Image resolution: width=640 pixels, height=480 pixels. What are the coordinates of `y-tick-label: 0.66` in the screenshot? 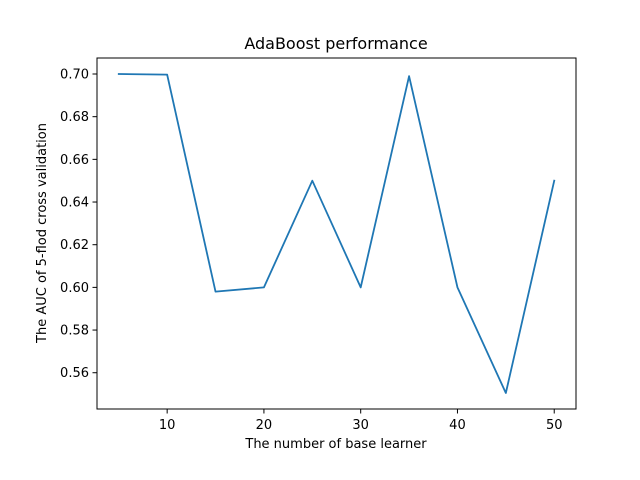 It's located at (74, 160).